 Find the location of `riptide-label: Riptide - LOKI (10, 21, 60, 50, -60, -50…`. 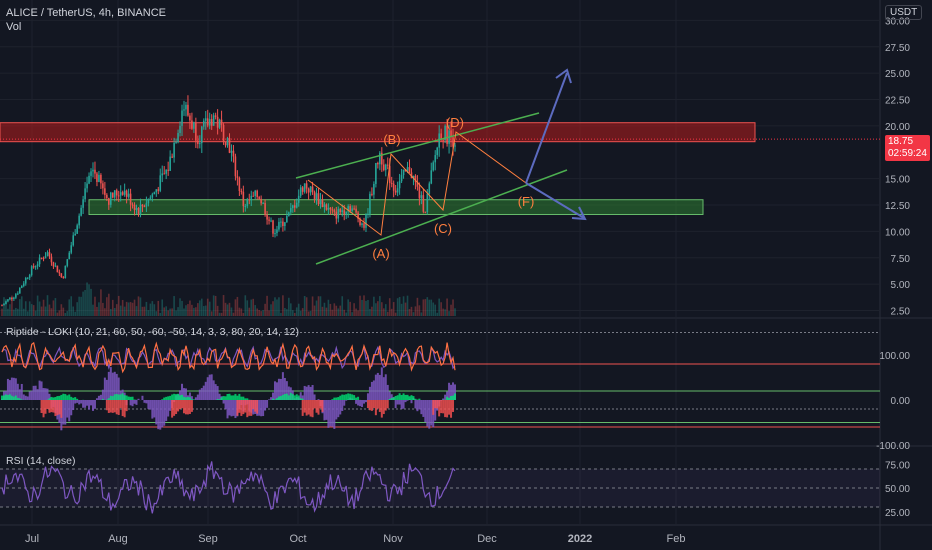

riptide-label: Riptide - LOKI (10, 21, 60, 50, -60, -50… is located at coordinates (153, 332).